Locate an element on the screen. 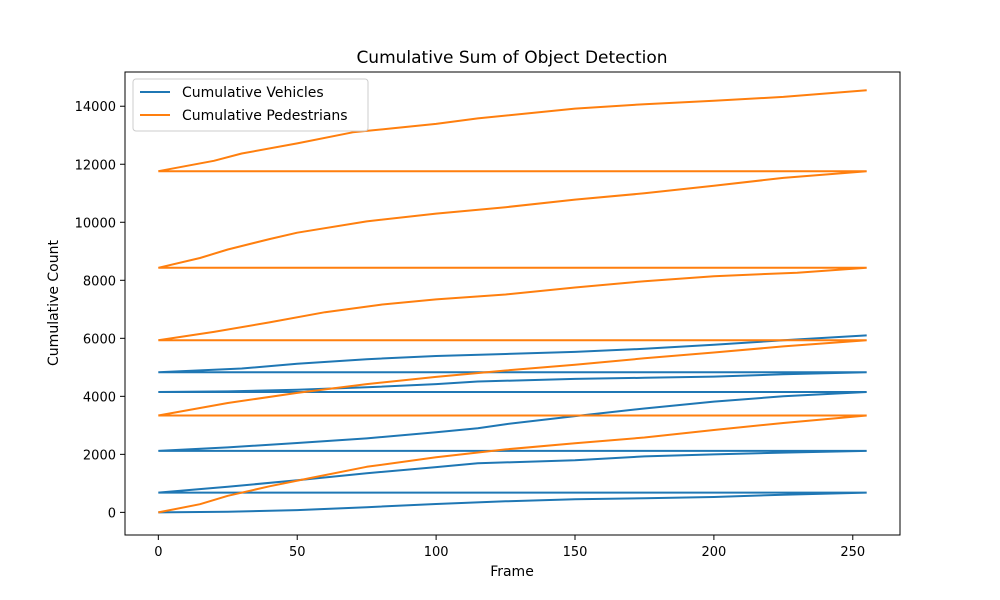  legend-label-pedestrians: Cumulative Pedestrians is located at coordinates (265, 116).